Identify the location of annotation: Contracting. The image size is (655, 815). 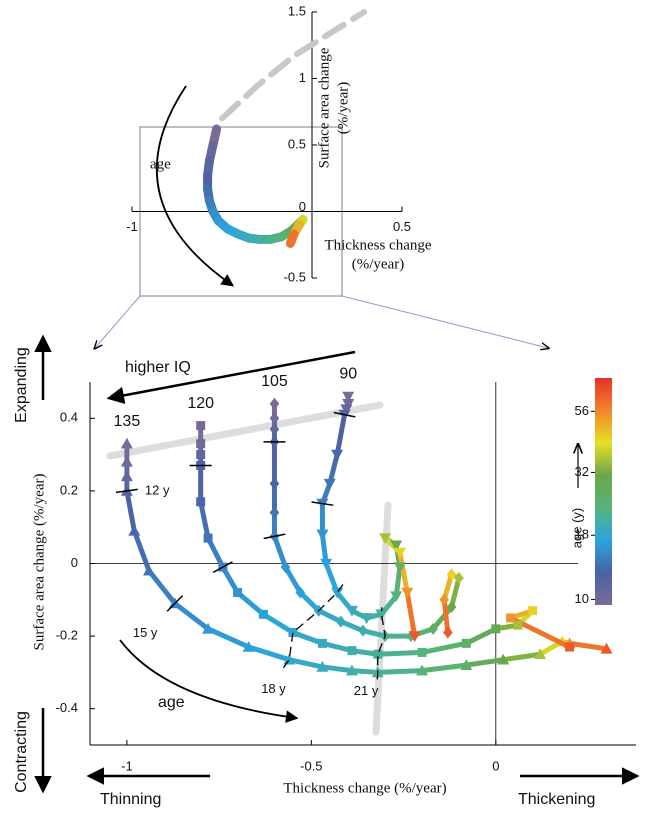
(21, 752).